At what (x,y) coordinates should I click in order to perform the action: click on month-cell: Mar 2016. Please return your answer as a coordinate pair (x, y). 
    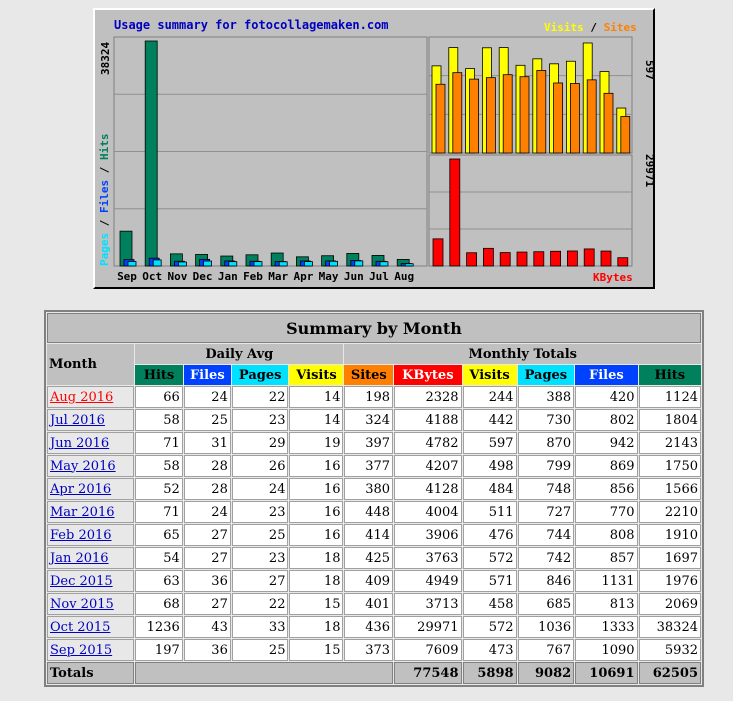
    Looking at the image, I should click on (91, 512).